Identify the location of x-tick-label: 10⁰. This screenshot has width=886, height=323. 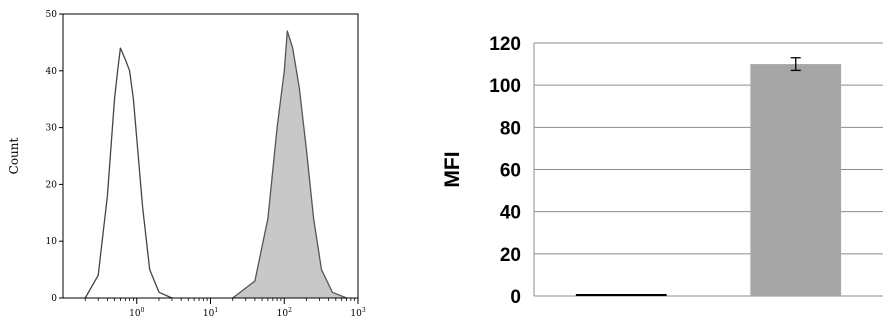
(136, 313).